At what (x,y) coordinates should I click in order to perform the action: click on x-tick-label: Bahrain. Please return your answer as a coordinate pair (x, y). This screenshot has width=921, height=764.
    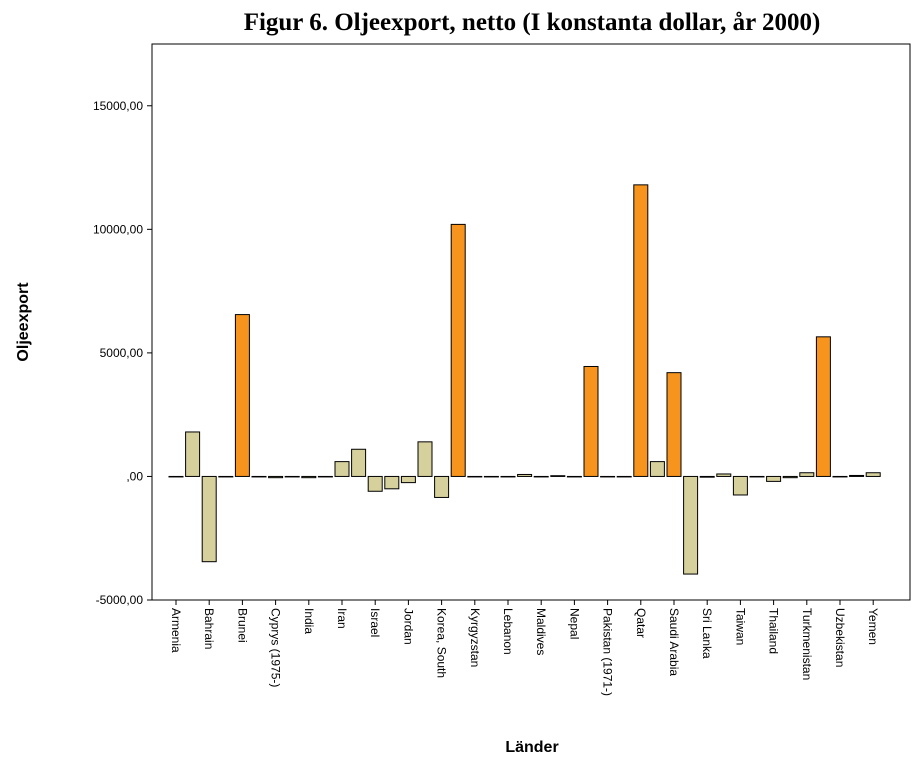
    Looking at the image, I should click on (209, 628).